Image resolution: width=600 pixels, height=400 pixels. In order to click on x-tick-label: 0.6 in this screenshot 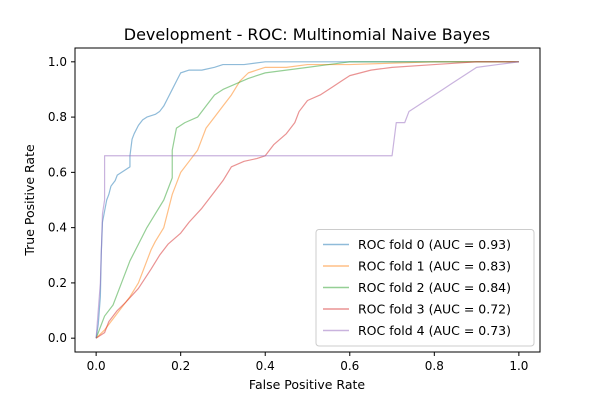, I will do `click(349, 366)`.